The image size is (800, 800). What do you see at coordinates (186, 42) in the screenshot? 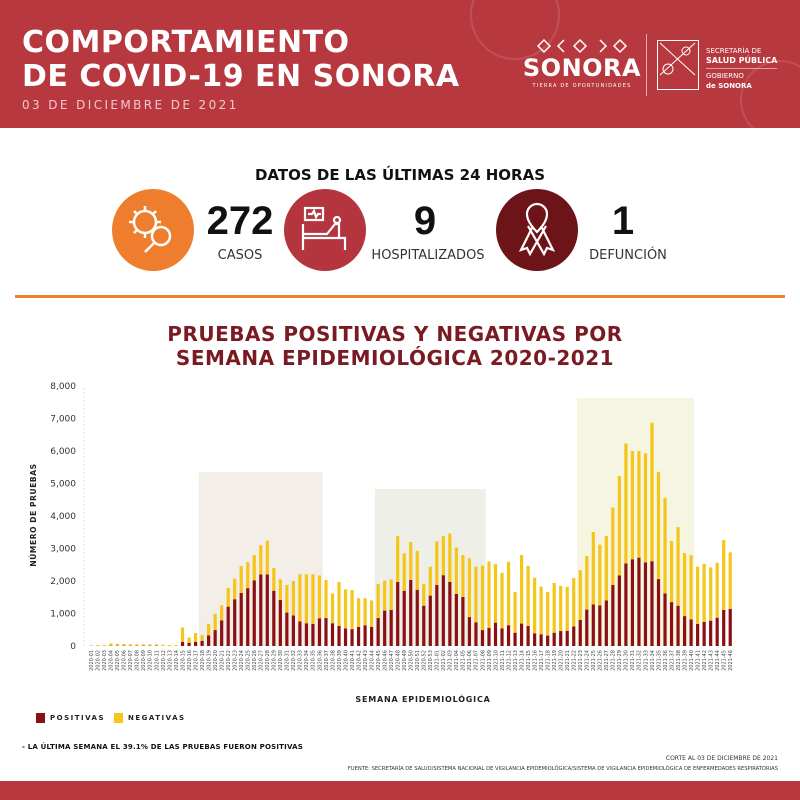
I see `page-title-line1: COMPORTAMIENTO` at bounding box center [186, 42].